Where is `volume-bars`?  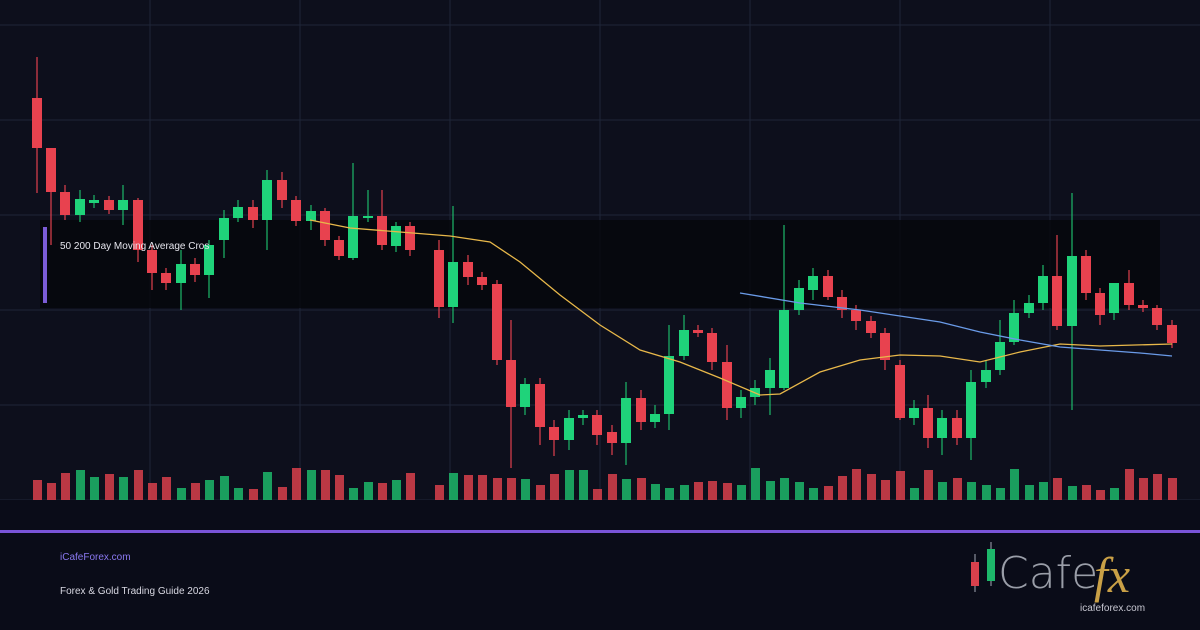
volume-bars is located at coordinates (605, 484).